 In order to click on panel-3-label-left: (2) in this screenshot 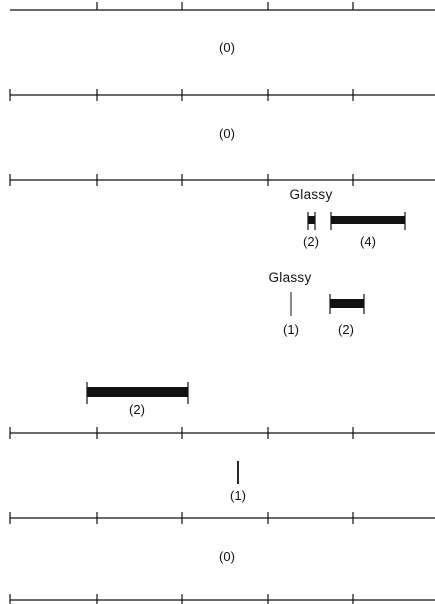, I will do `click(311, 241)`.